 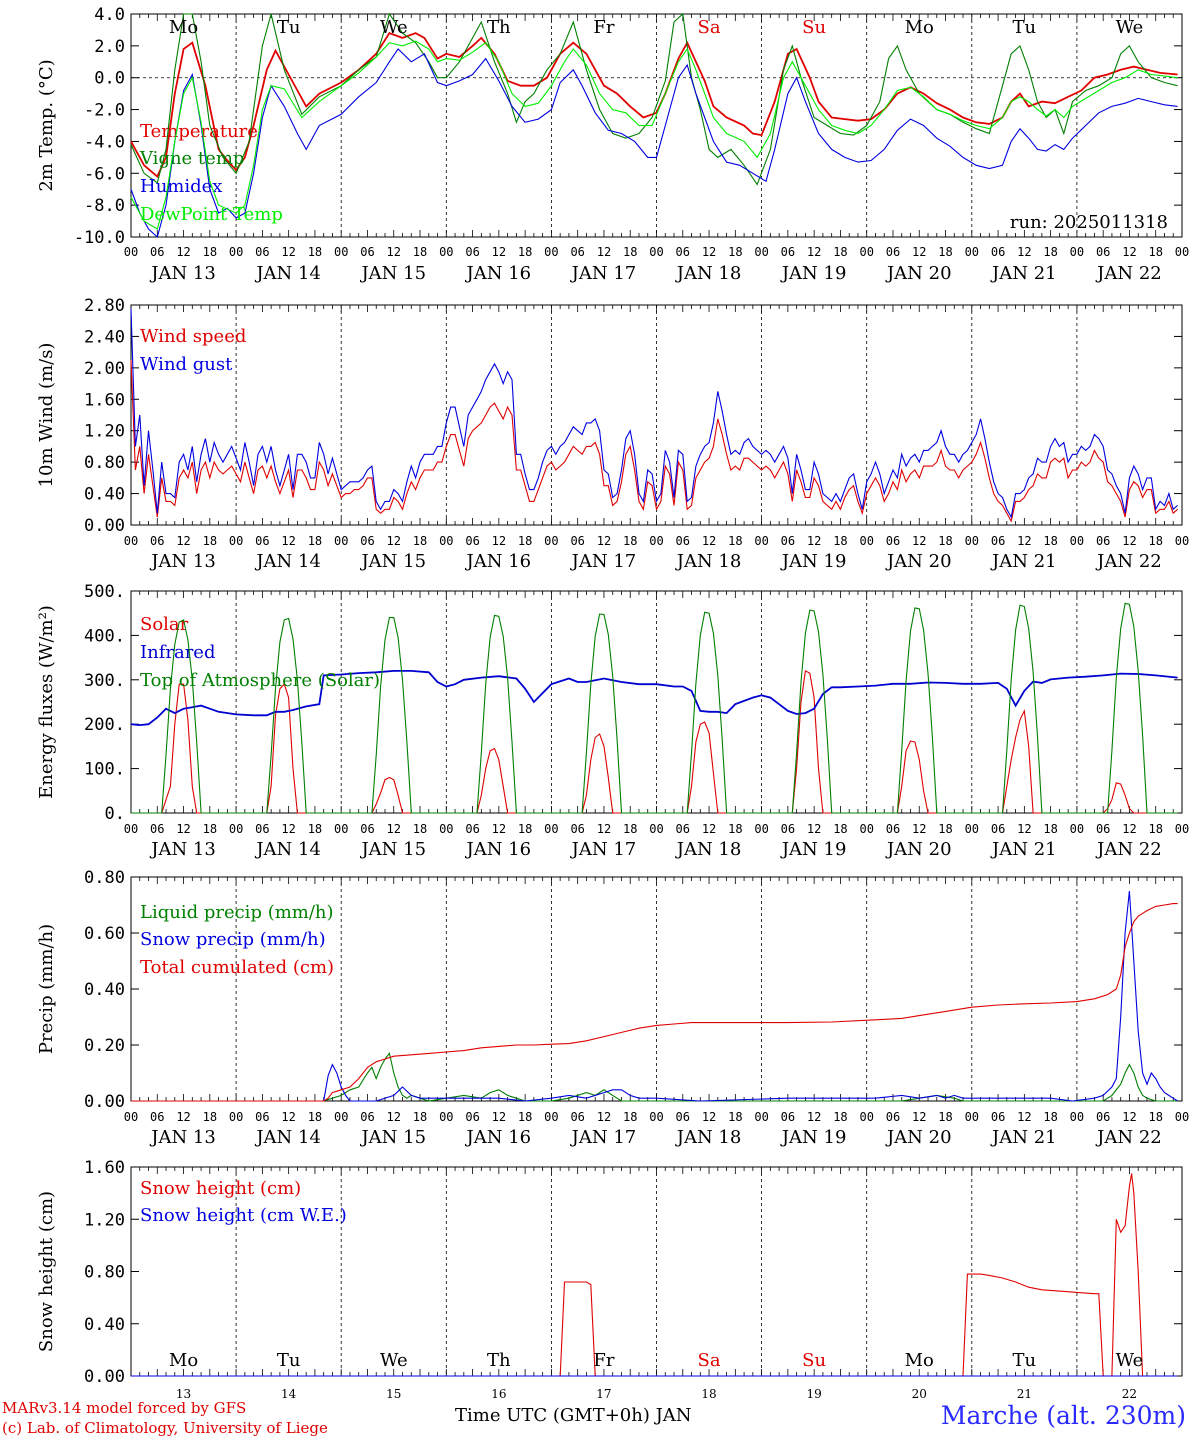 I want to click on weekday-label-top: Mo, so click(x=183, y=27).